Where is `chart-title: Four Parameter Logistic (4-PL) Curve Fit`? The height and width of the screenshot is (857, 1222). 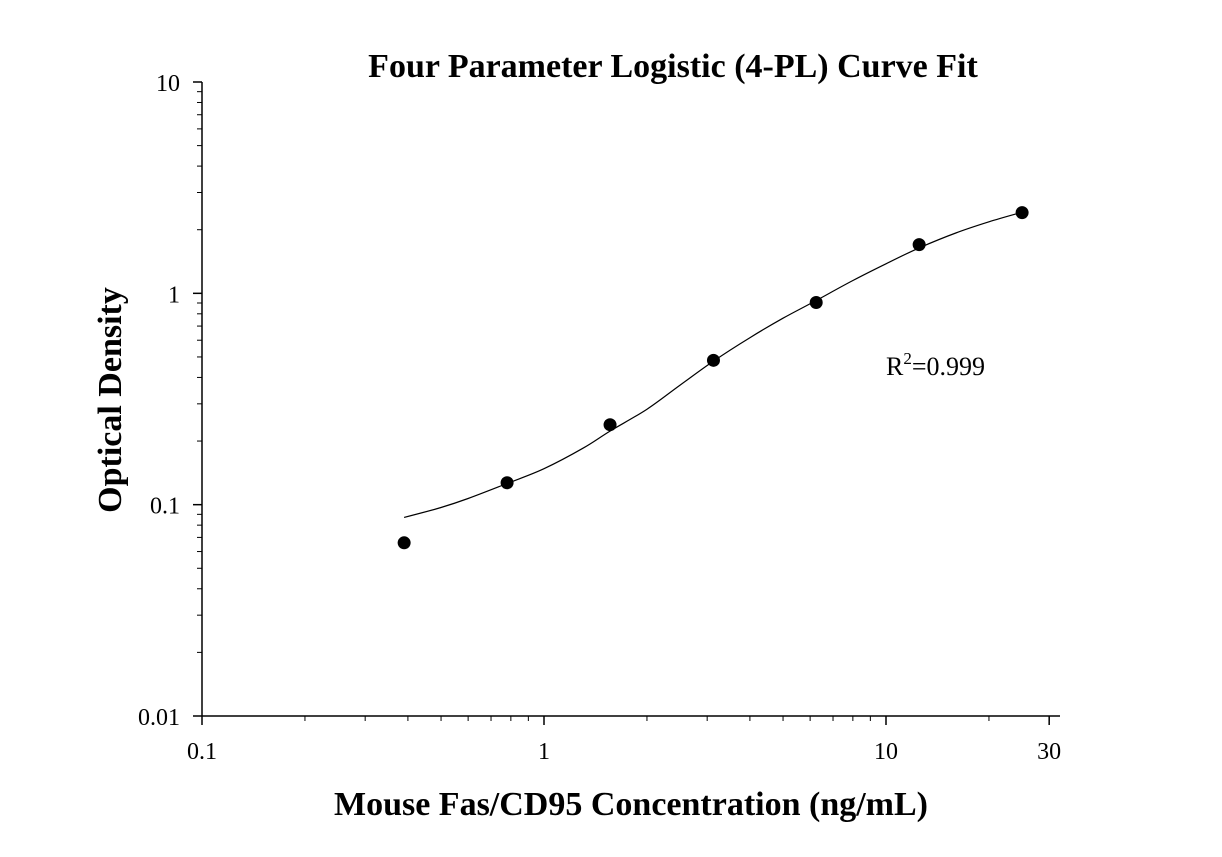 chart-title: Four Parameter Logistic (4-PL) Curve Fit is located at coordinates (673, 66).